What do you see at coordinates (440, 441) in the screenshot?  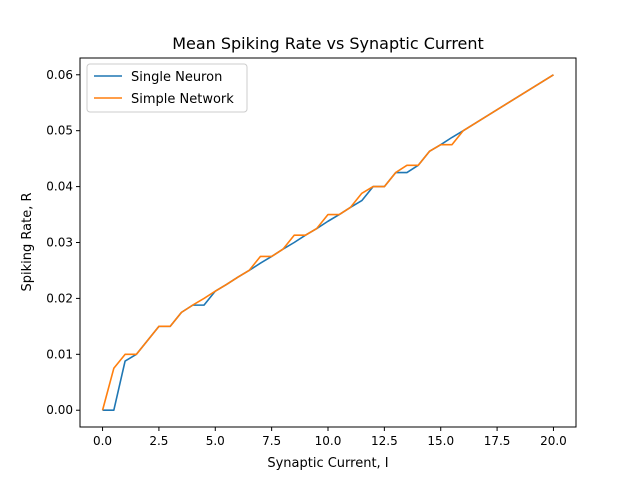 I see `x-tick-label: 15.0` at bounding box center [440, 441].